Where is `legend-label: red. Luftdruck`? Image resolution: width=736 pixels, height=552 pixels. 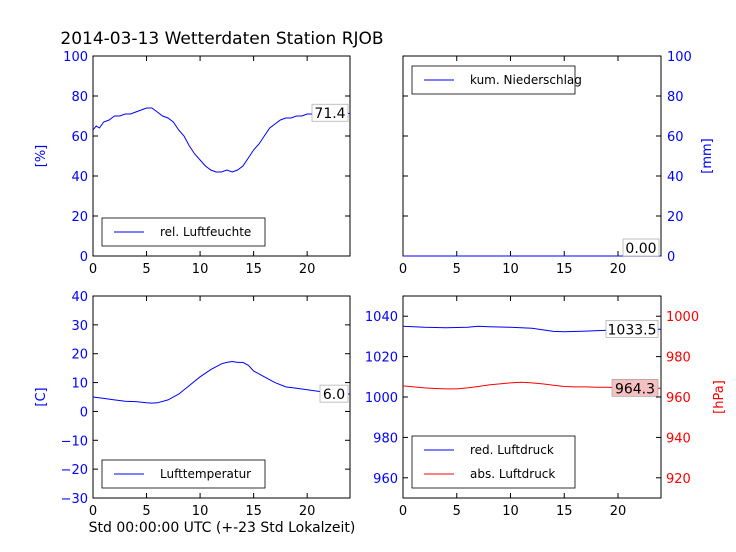
legend-label: red. Luftdruck is located at coordinates (512, 450).